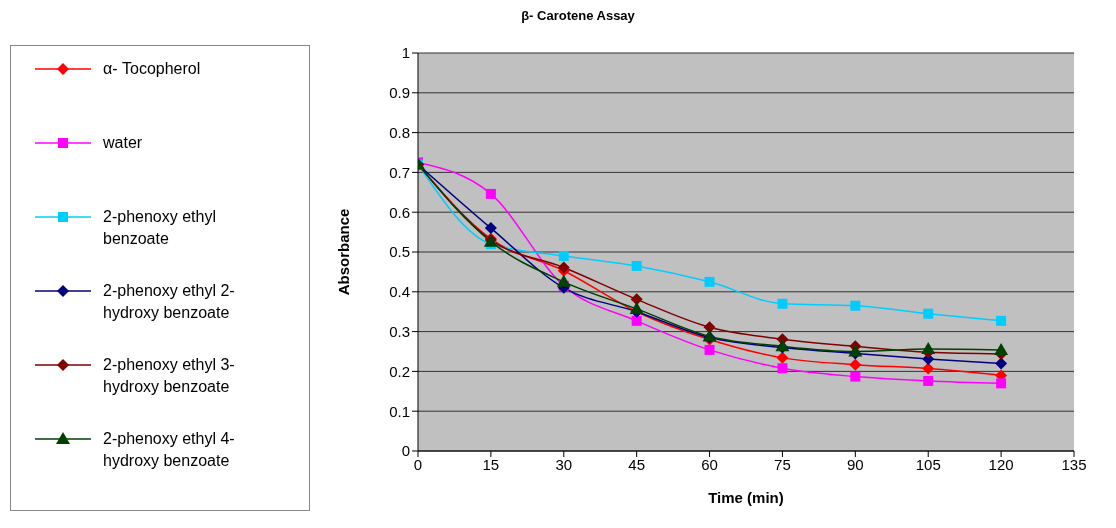  Describe the element at coordinates (399, 371) in the screenshot. I see `y-tick-label: 0.2` at that location.